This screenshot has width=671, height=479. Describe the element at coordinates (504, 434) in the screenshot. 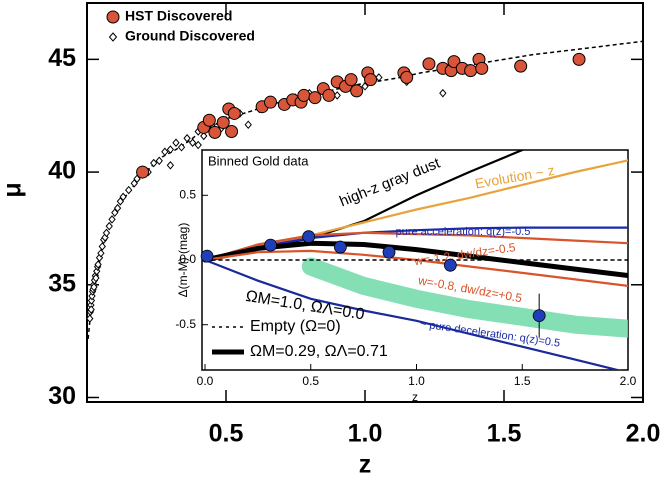

I see `x-tick-label: 1.5` at that location.